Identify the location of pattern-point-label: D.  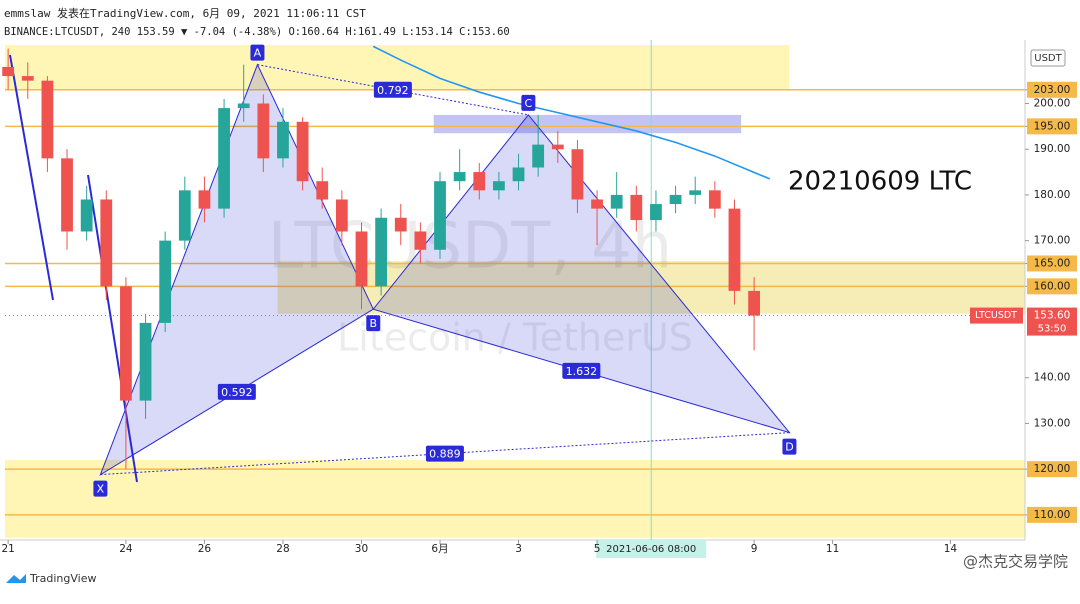
(789, 447).